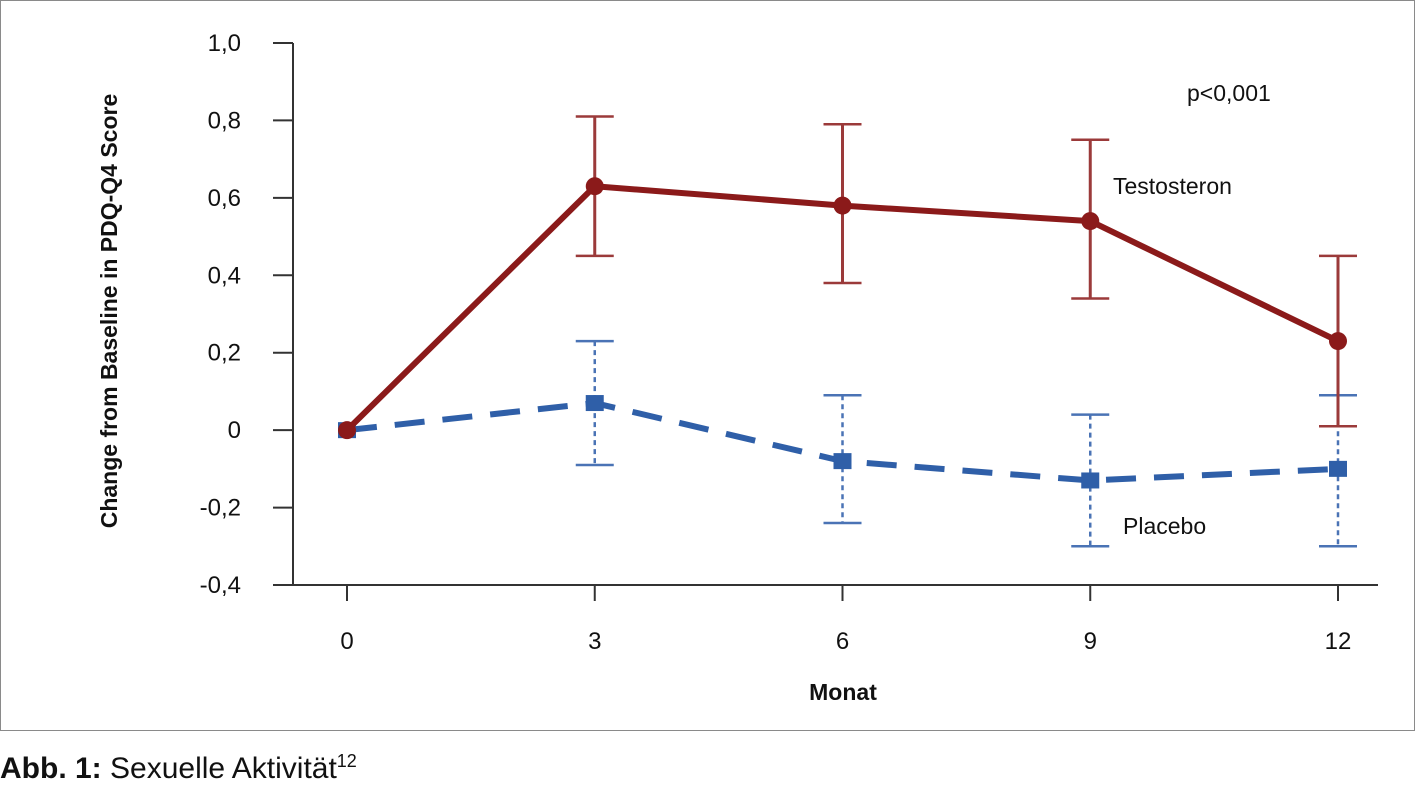 The width and height of the screenshot is (1417, 805). What do you see at coordinates (224, 43) in the screenshot?
I see `y-tick-label: 1,0` at bounding box center [224, 43].